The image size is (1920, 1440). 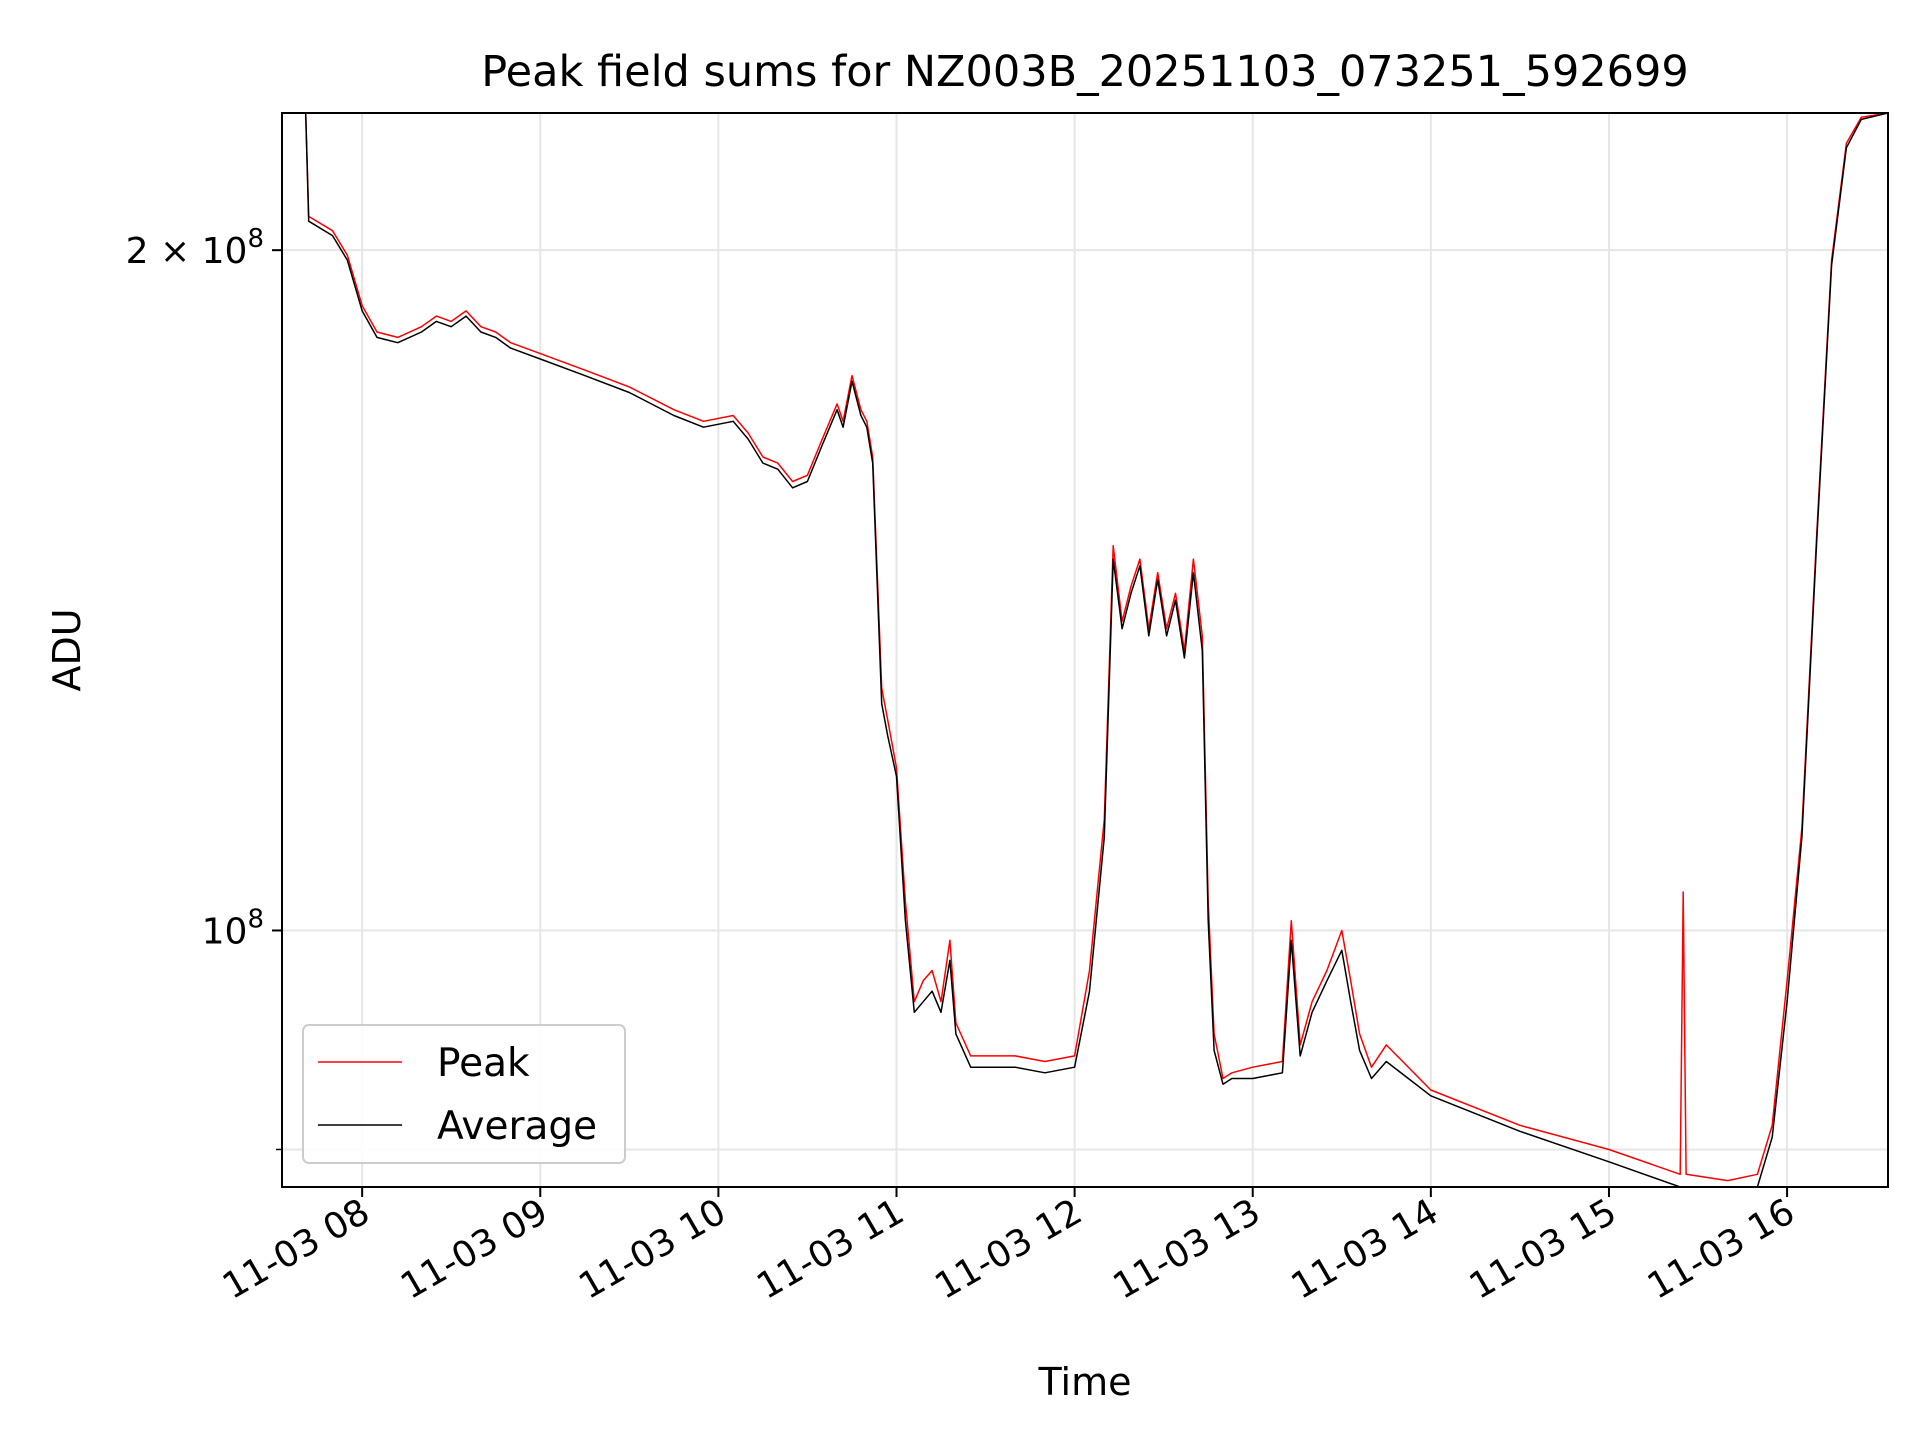 I want to click on y-tick-label: 2 × 10⁸, so click(x=195, y=248).